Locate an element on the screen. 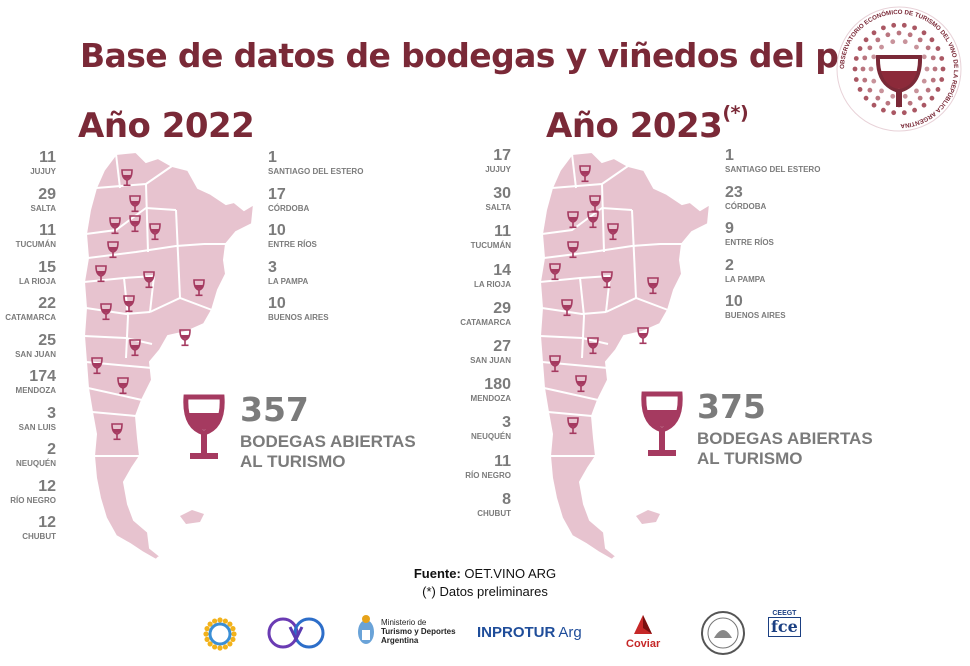 The image size is (970, 666). total-2023: 375 BODEGAS ABIERTAS AL TURISMO is located at coordinates (797, 429).